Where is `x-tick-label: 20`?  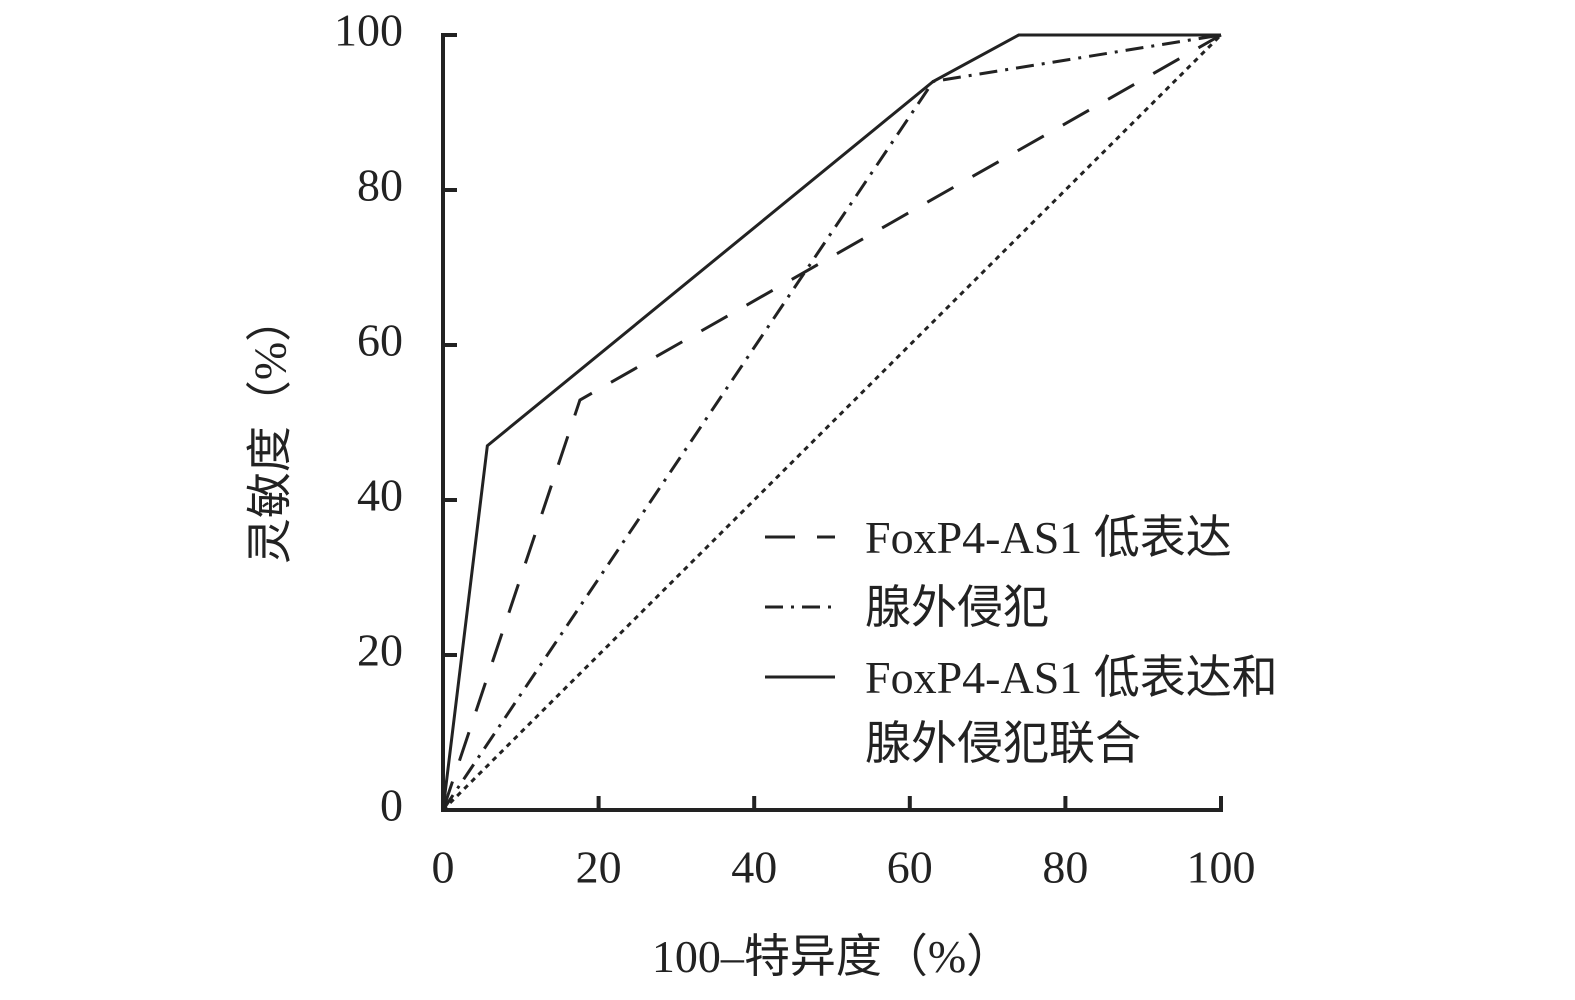 x-tick-label: 20 is located at coordinates (599, 867).